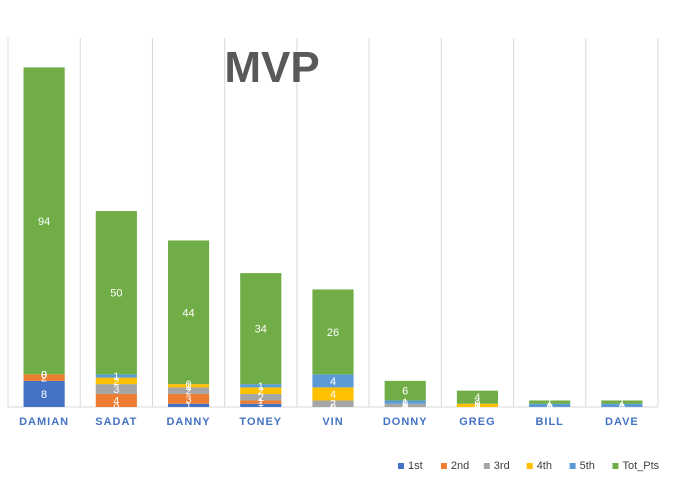  What do you see at coordinates (405, 422) in the screenshot?
I see `category-label: DONNY` at bounding box center [405, 422].